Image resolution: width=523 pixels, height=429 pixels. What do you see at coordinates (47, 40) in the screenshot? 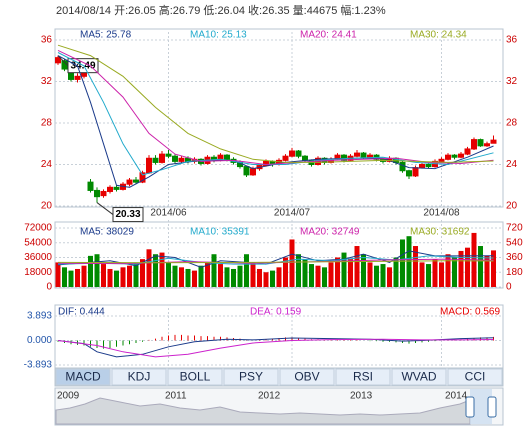
I see `y-tick-label: 36` at bounding box center [47, 40].